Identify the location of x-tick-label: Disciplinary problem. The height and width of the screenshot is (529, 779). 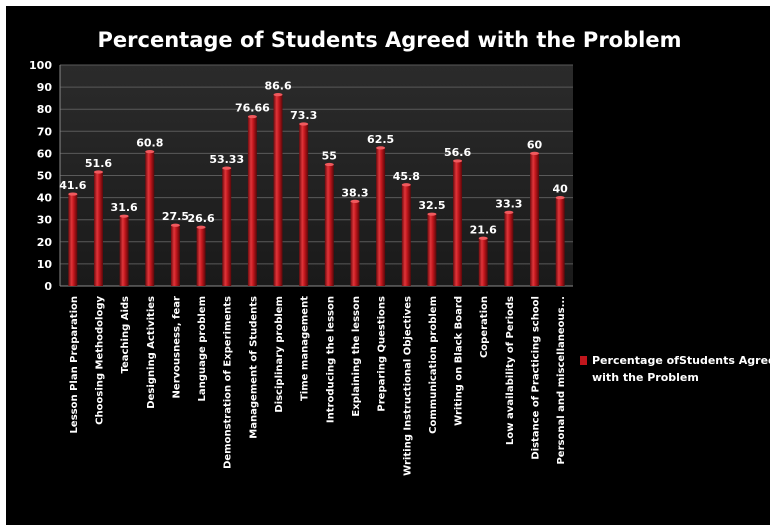
(279, 354).